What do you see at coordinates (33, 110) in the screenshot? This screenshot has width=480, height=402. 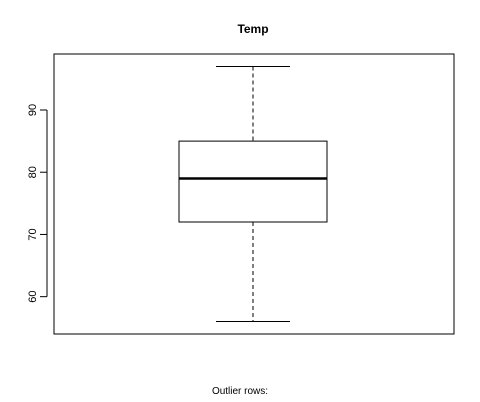 I see `y-tick-label: 90` at bounding box center [33, 110].